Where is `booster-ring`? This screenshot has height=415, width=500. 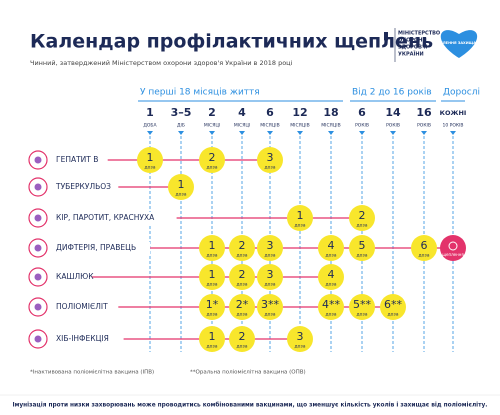 booster-ring is located at coordinates (453, 246).